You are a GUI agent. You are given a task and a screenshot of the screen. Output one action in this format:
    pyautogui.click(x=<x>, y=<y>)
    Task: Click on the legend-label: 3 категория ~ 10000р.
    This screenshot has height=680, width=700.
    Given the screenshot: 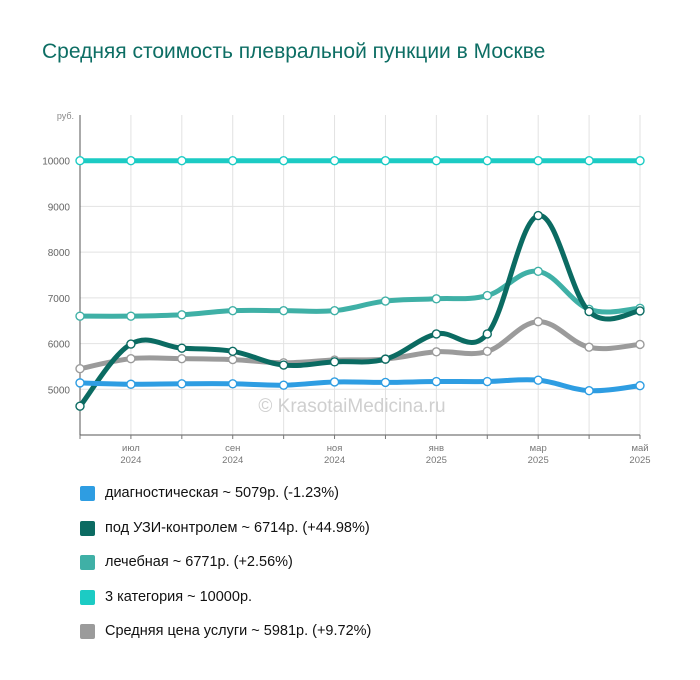 What is the action you would take?
    pyautogui.click(x=179, y=596)
    